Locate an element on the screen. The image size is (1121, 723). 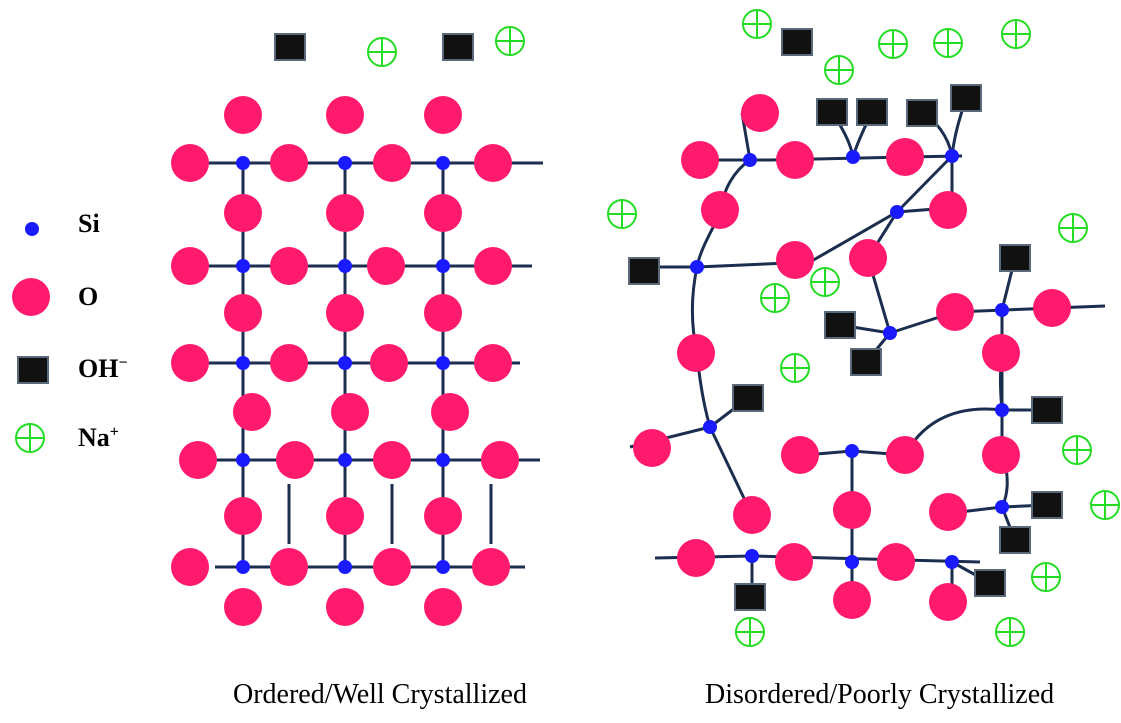
caption-disordered: Disordered/Poorly Crystallized is located at coordinates (880, 694).